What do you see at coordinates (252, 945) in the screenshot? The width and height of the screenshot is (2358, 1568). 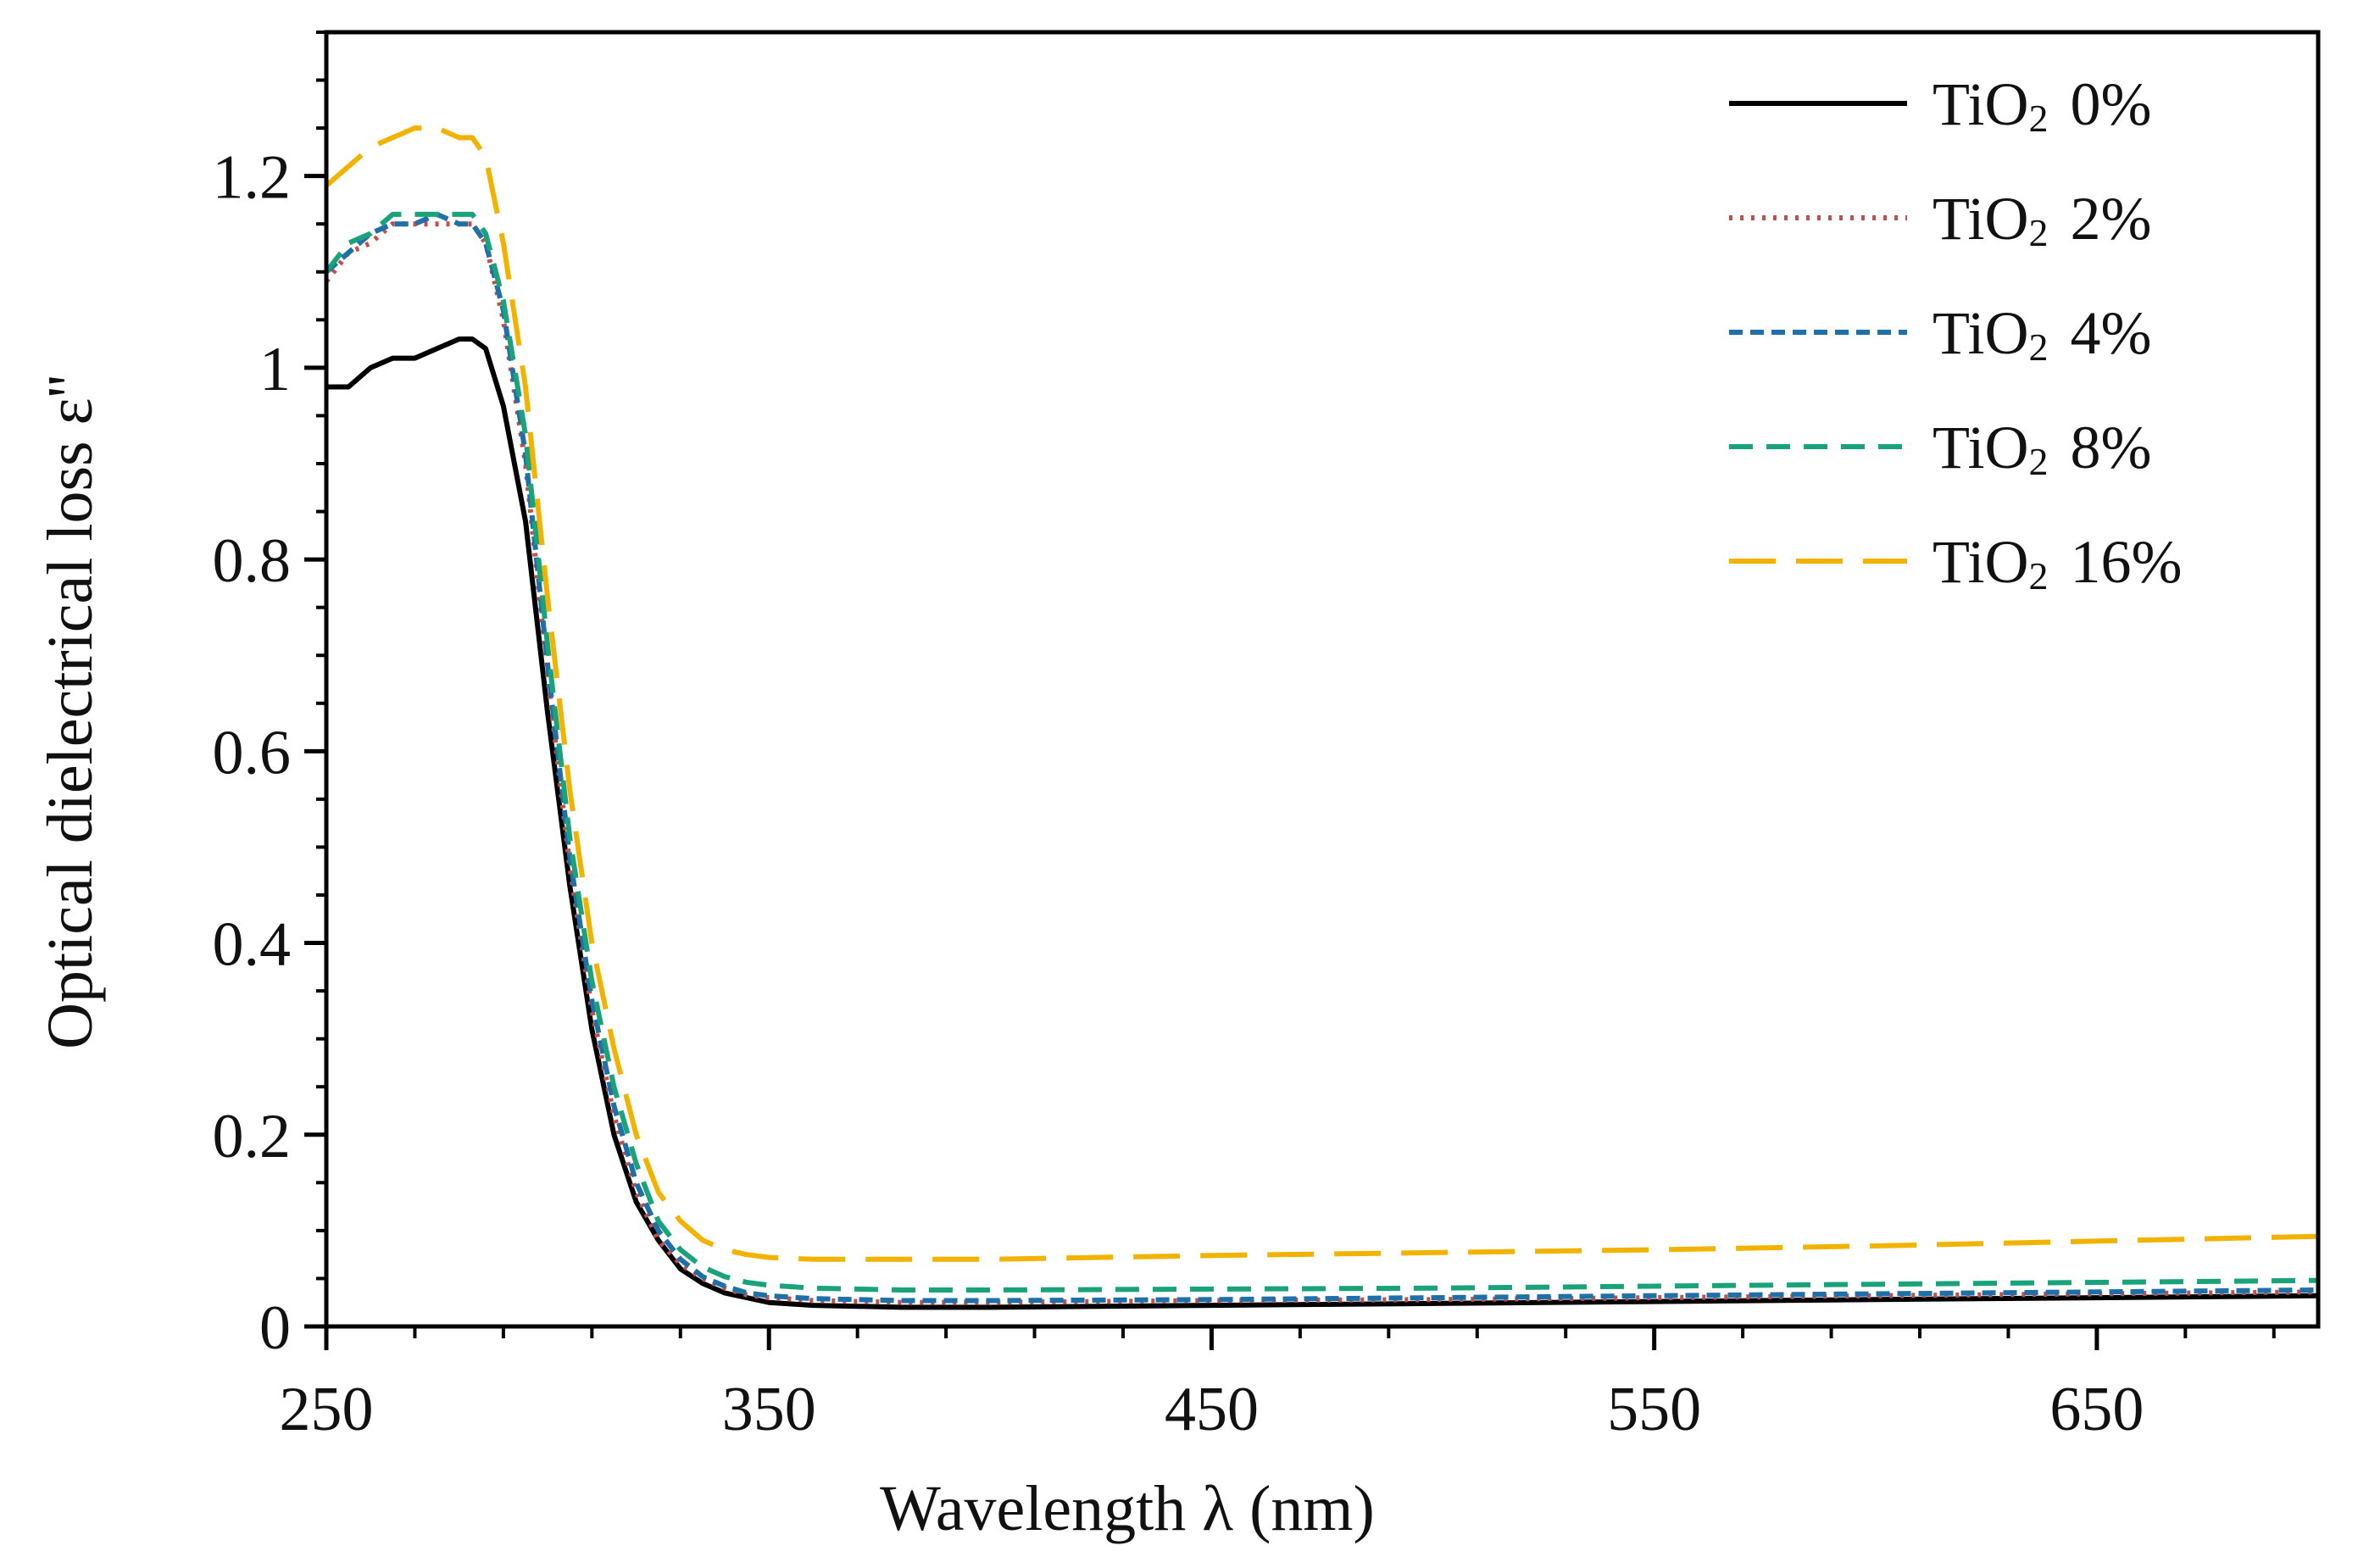 I see `y-tick-label: 0.4` at bounding box center [252, 945].